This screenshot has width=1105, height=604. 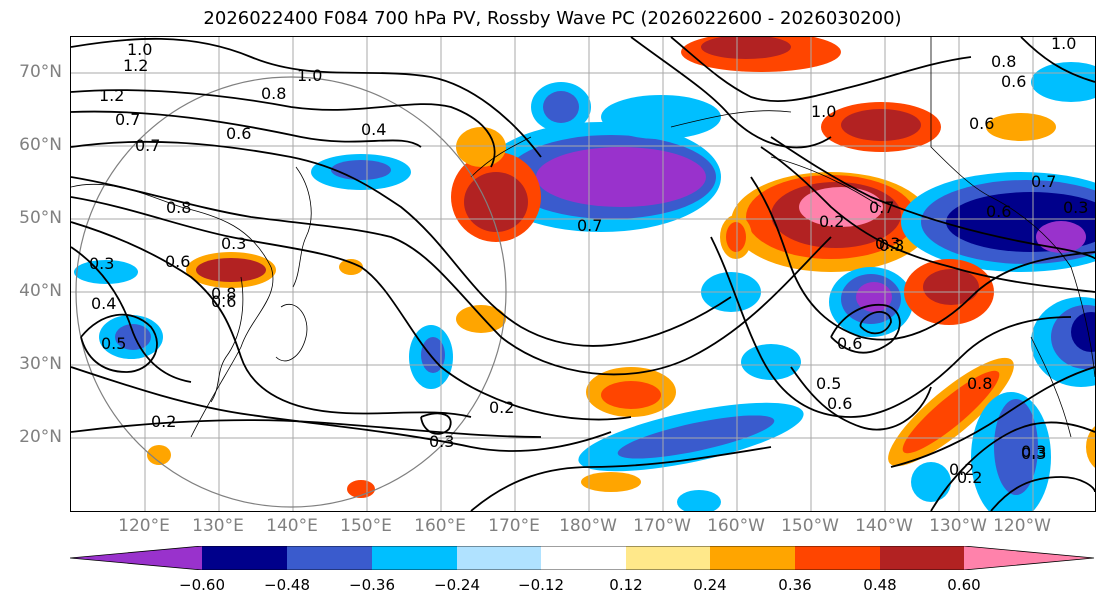 I want to click on lon-label: 120°W, so click(x=1022, y=526).